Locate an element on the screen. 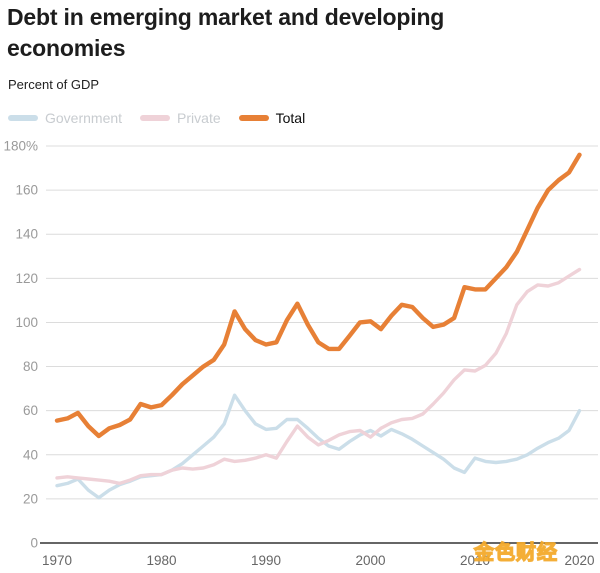 This screenshot has width=600, height=573. legend-label-total: Total is located at coordinates (290, 118).